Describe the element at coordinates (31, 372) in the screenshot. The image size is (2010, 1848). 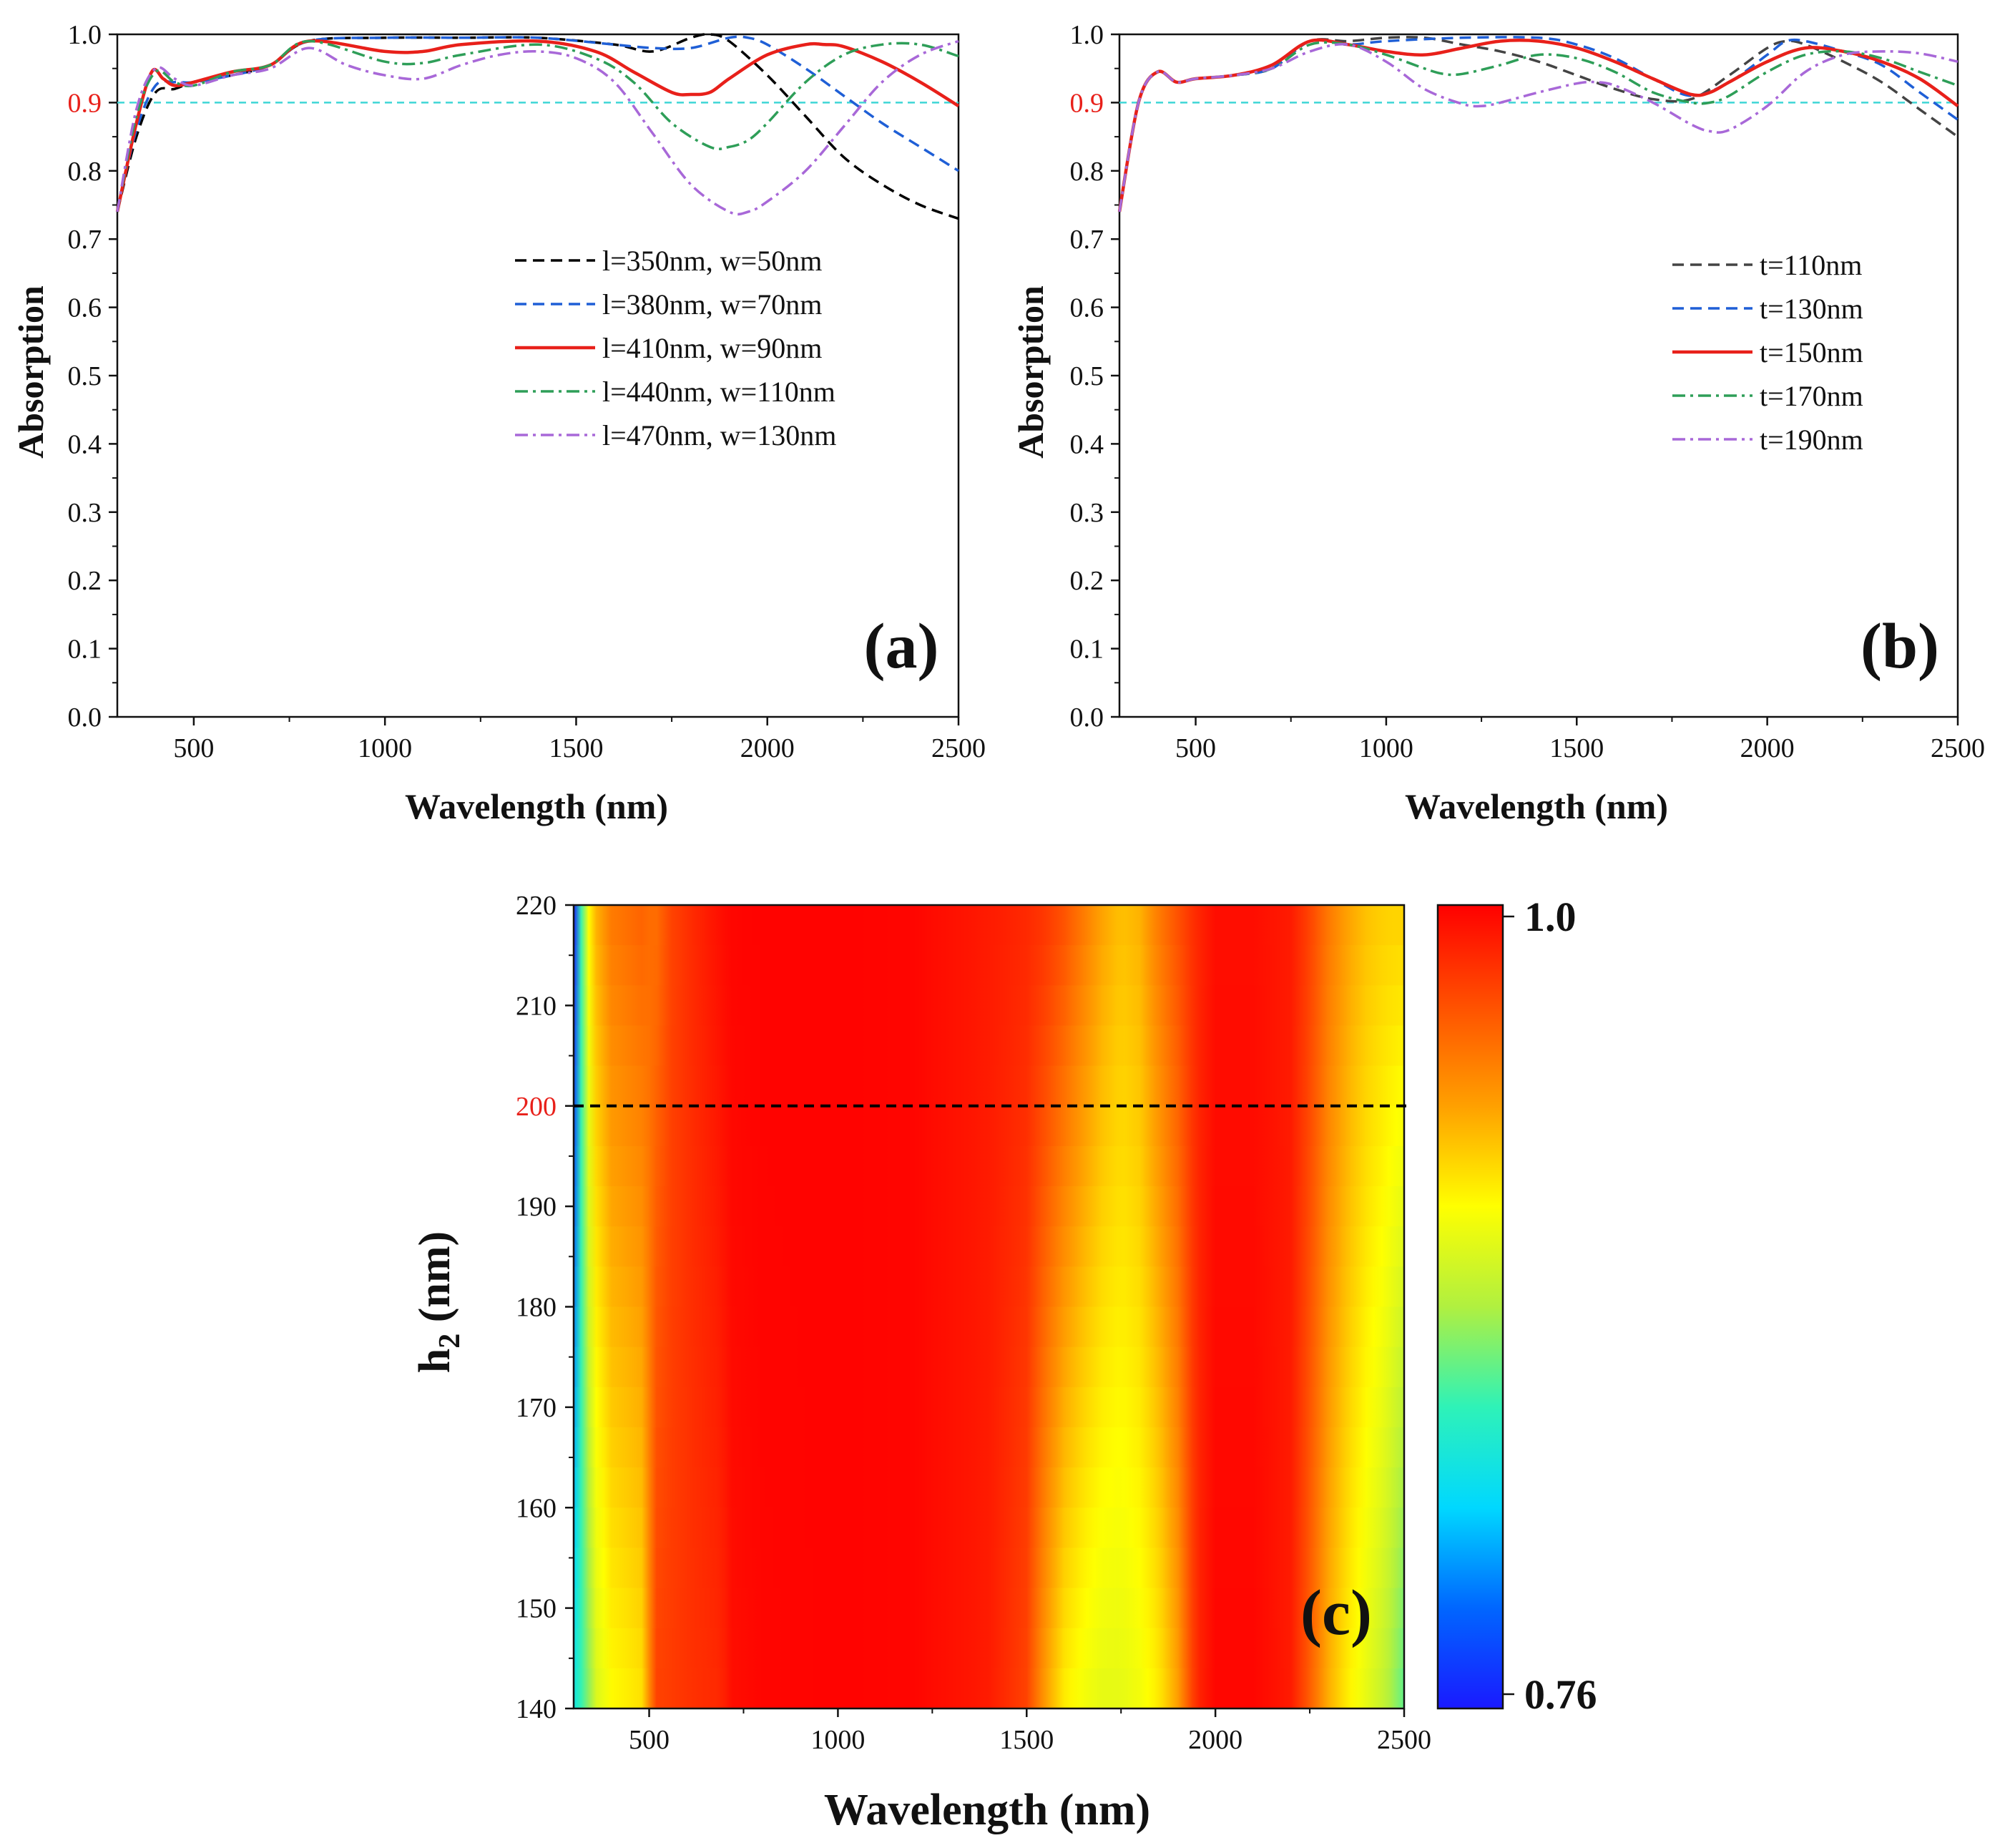
I see `panel-a-y-axis-title: Absorption` at that location.